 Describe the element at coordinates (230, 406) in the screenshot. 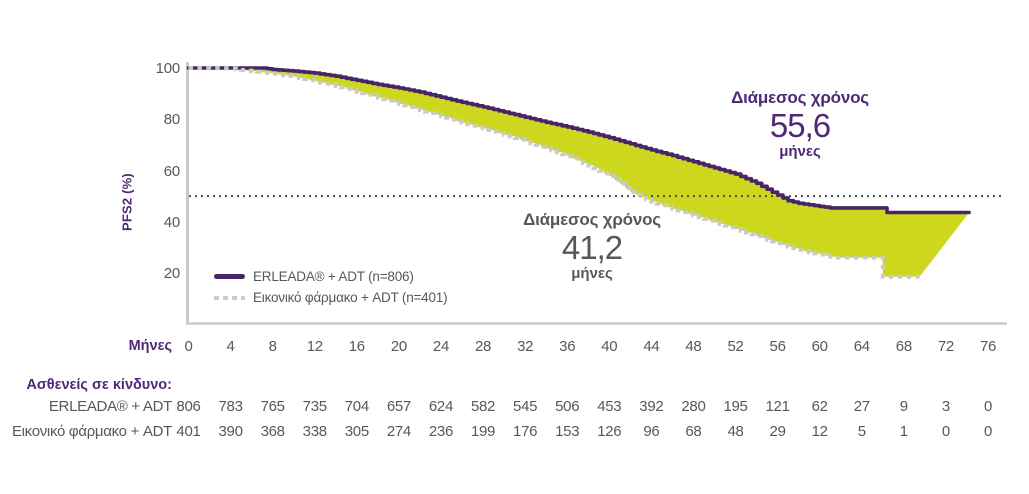

I see `risk-value-erleada: 783` at that location.